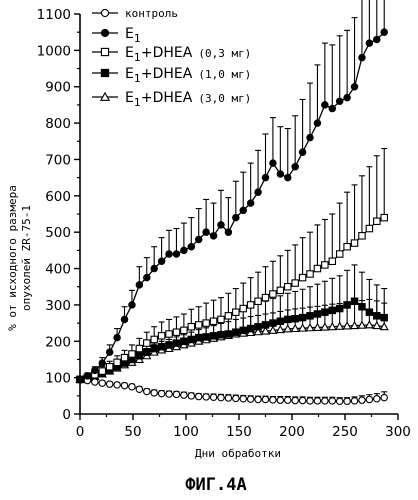  What do you see at coordinates (58, 233) in the screenshot?
I see `y-tick-label: 500` at bounding box center [58, 233].